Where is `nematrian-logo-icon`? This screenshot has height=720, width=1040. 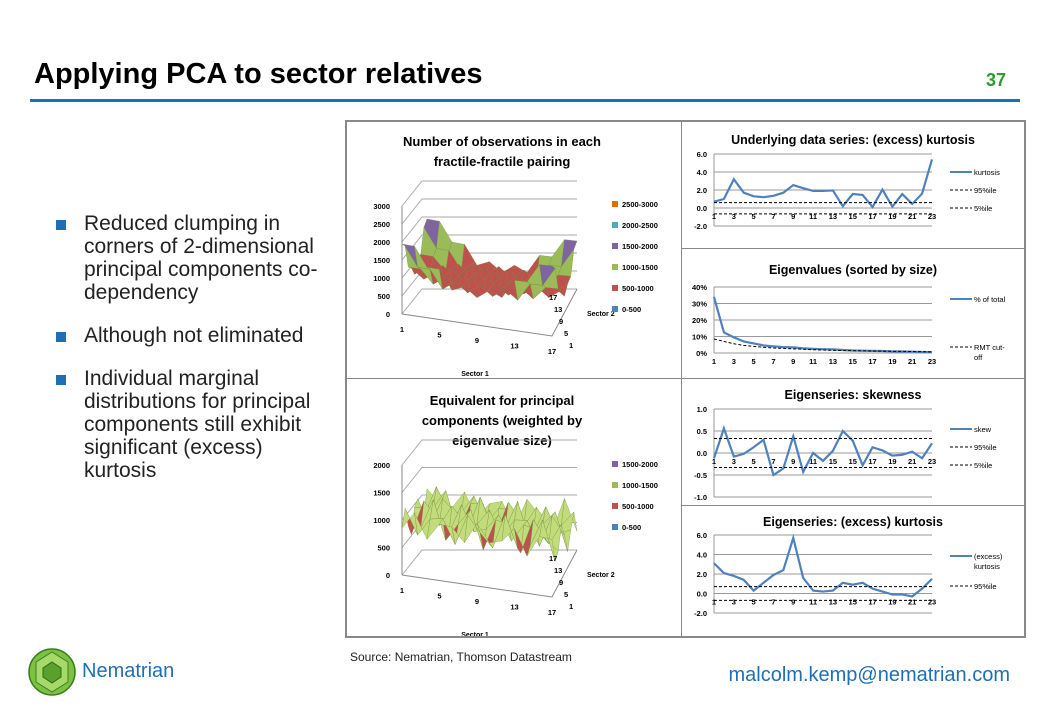
nematrian-logo-icon is located at coordinates (52, 672).